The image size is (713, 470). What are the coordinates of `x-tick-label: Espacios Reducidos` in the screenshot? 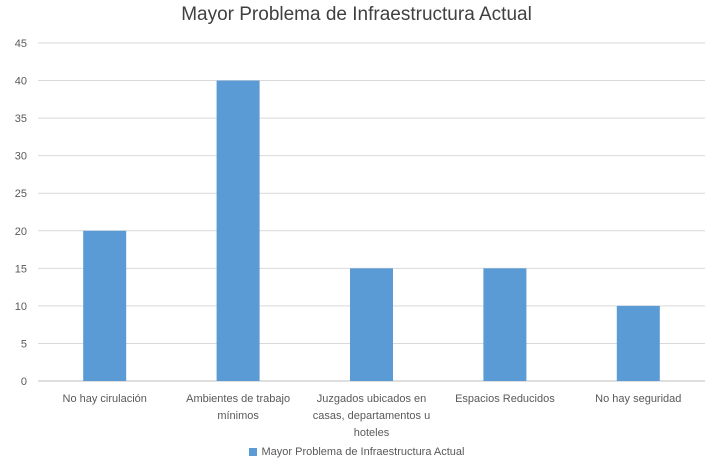 It's located at (505, 399).